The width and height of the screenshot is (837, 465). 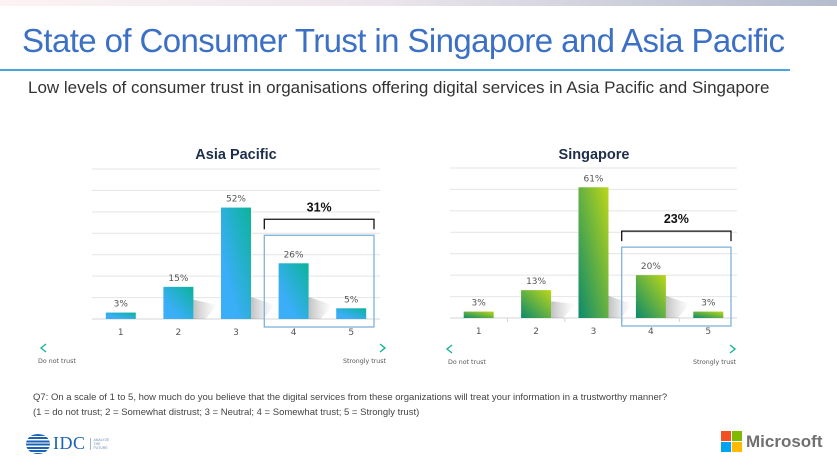 What do you see at coordinates (784, 441) in the screenshot?
I see `microsoft-logo-text: Microsoft` at bounding box center [784, 441].